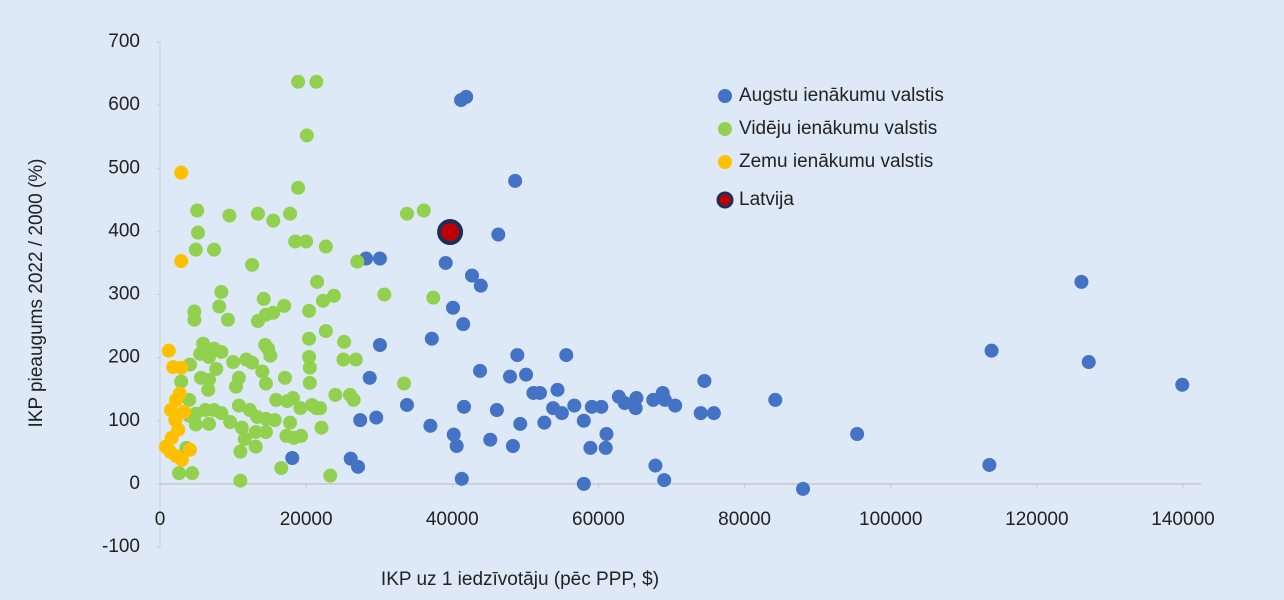 The height and width of the screenshot is (600, 1284). What do you see at coordinates (124, 41) in the screenshot?
I see `y-tick-label: 700` at bounding box center [124, 41].